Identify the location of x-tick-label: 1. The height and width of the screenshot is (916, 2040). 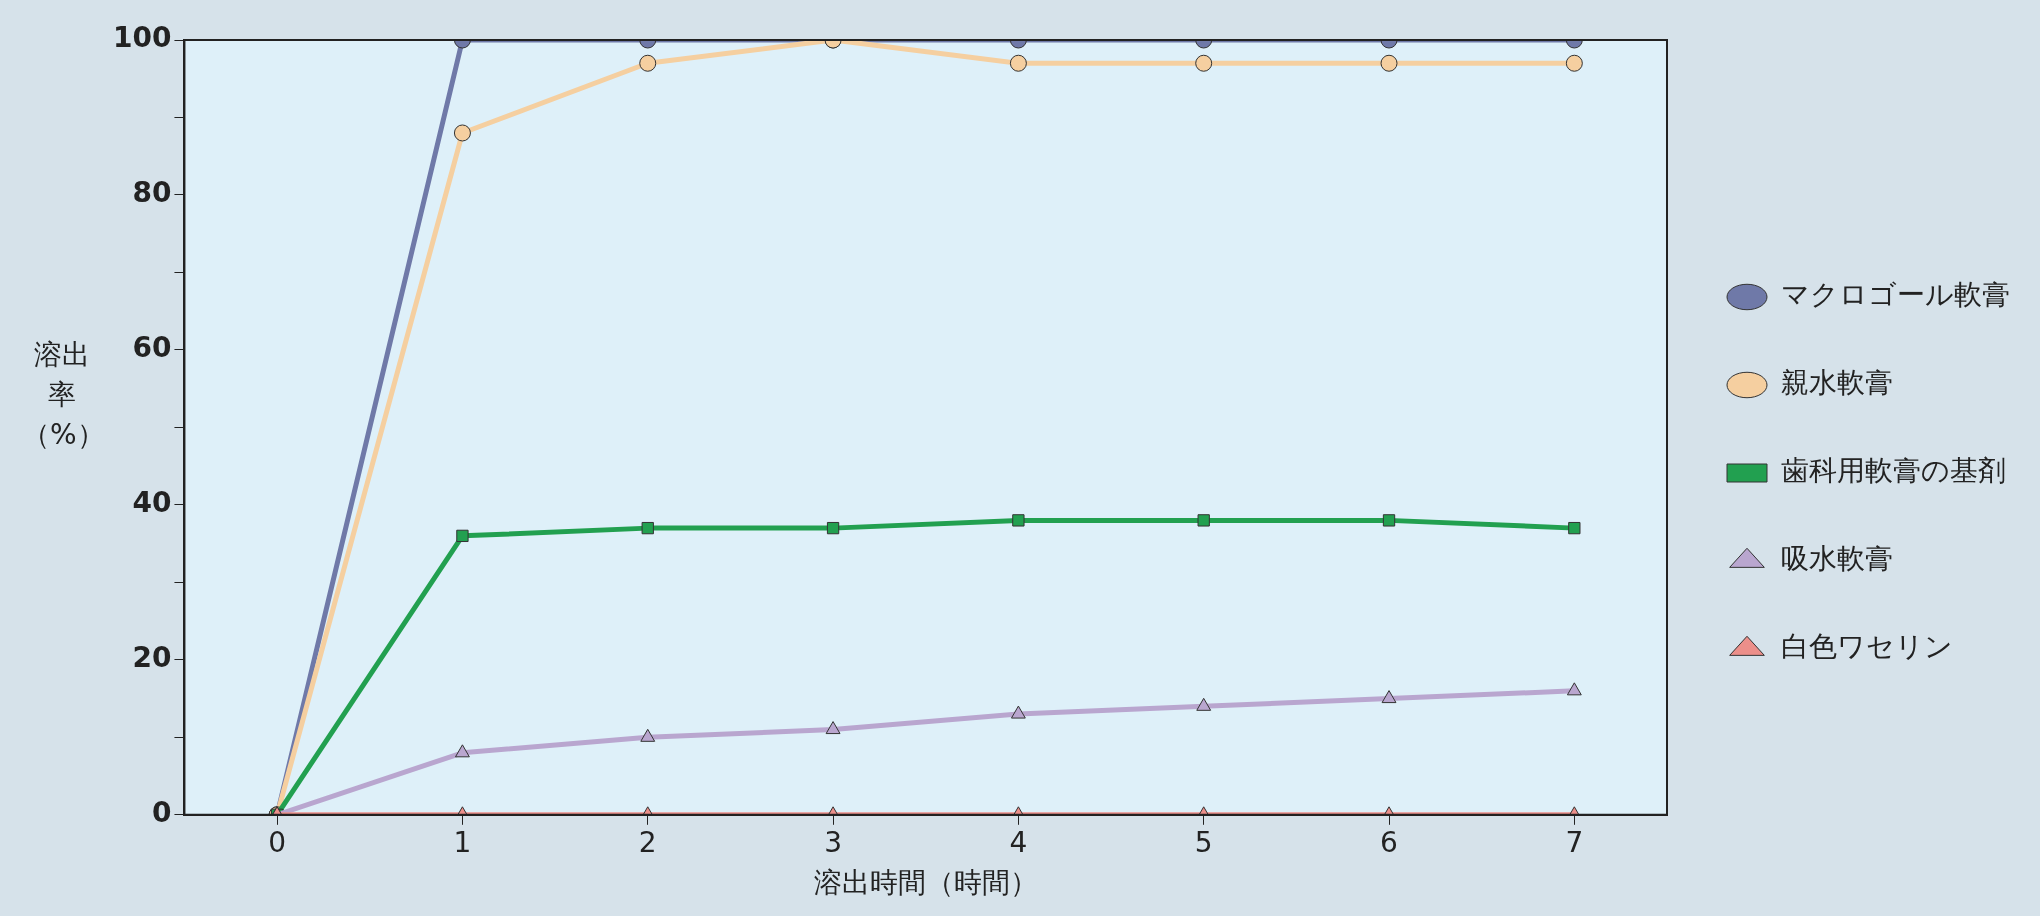
(462, 842).